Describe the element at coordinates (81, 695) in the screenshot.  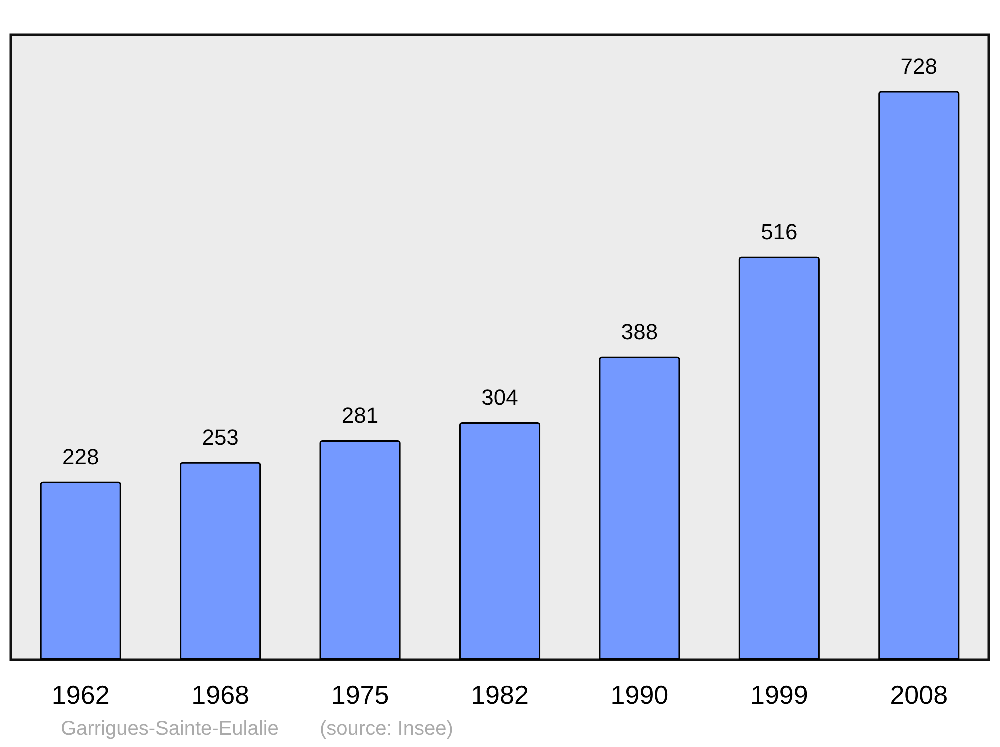
I see `x-tick-label: 1962` at that location.